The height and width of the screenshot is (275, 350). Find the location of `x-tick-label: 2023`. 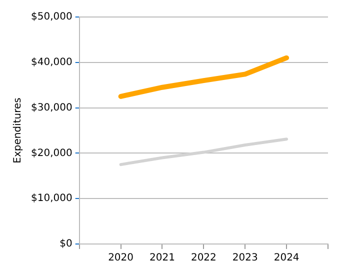

x-tick-label: 2023 is located at coordinates (245, 258).